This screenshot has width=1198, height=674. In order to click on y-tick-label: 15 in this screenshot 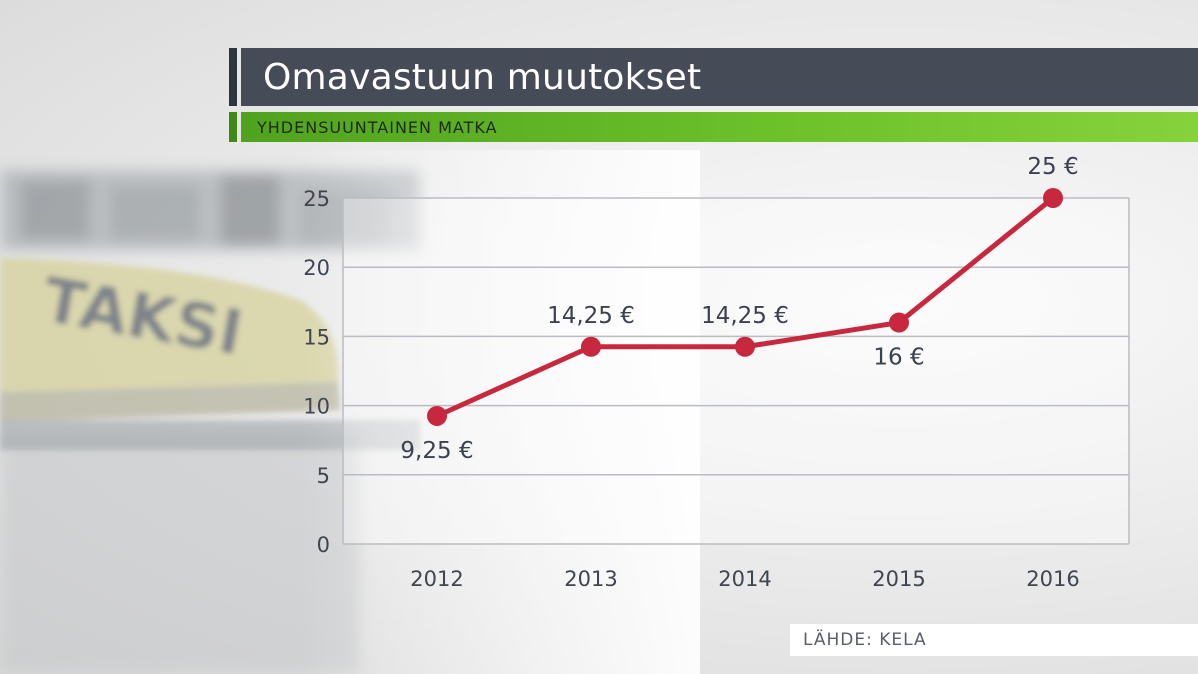, I will do `click(316, 337)`.